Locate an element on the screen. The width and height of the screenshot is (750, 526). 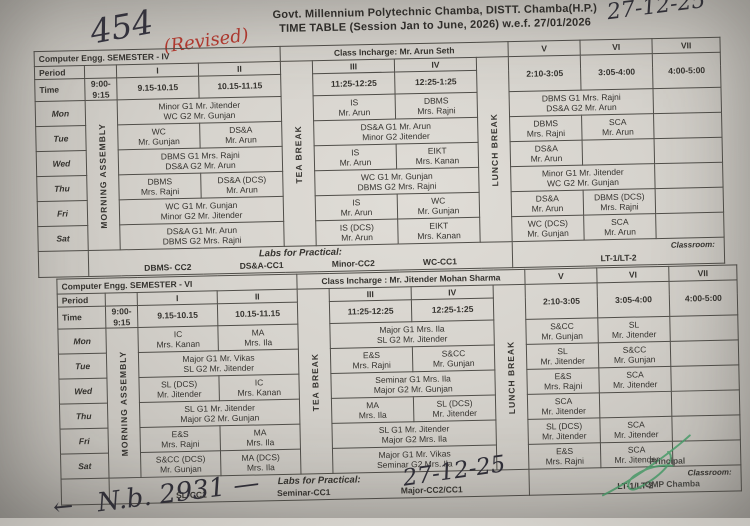
handwritten-date-top-right: 27-12-25 is located at coordinates (656, 13).